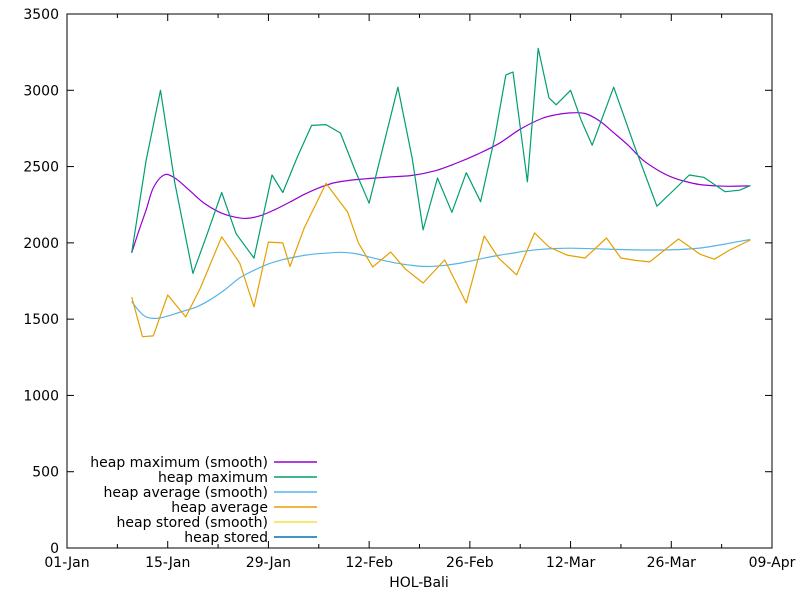 The width and height of the screenshot is (800, 604). What do you see at coordinates (213, 478) in the screenshot?
I see `legend-label-heap-maximum: heap maximum` at bounding box center [213, 478].